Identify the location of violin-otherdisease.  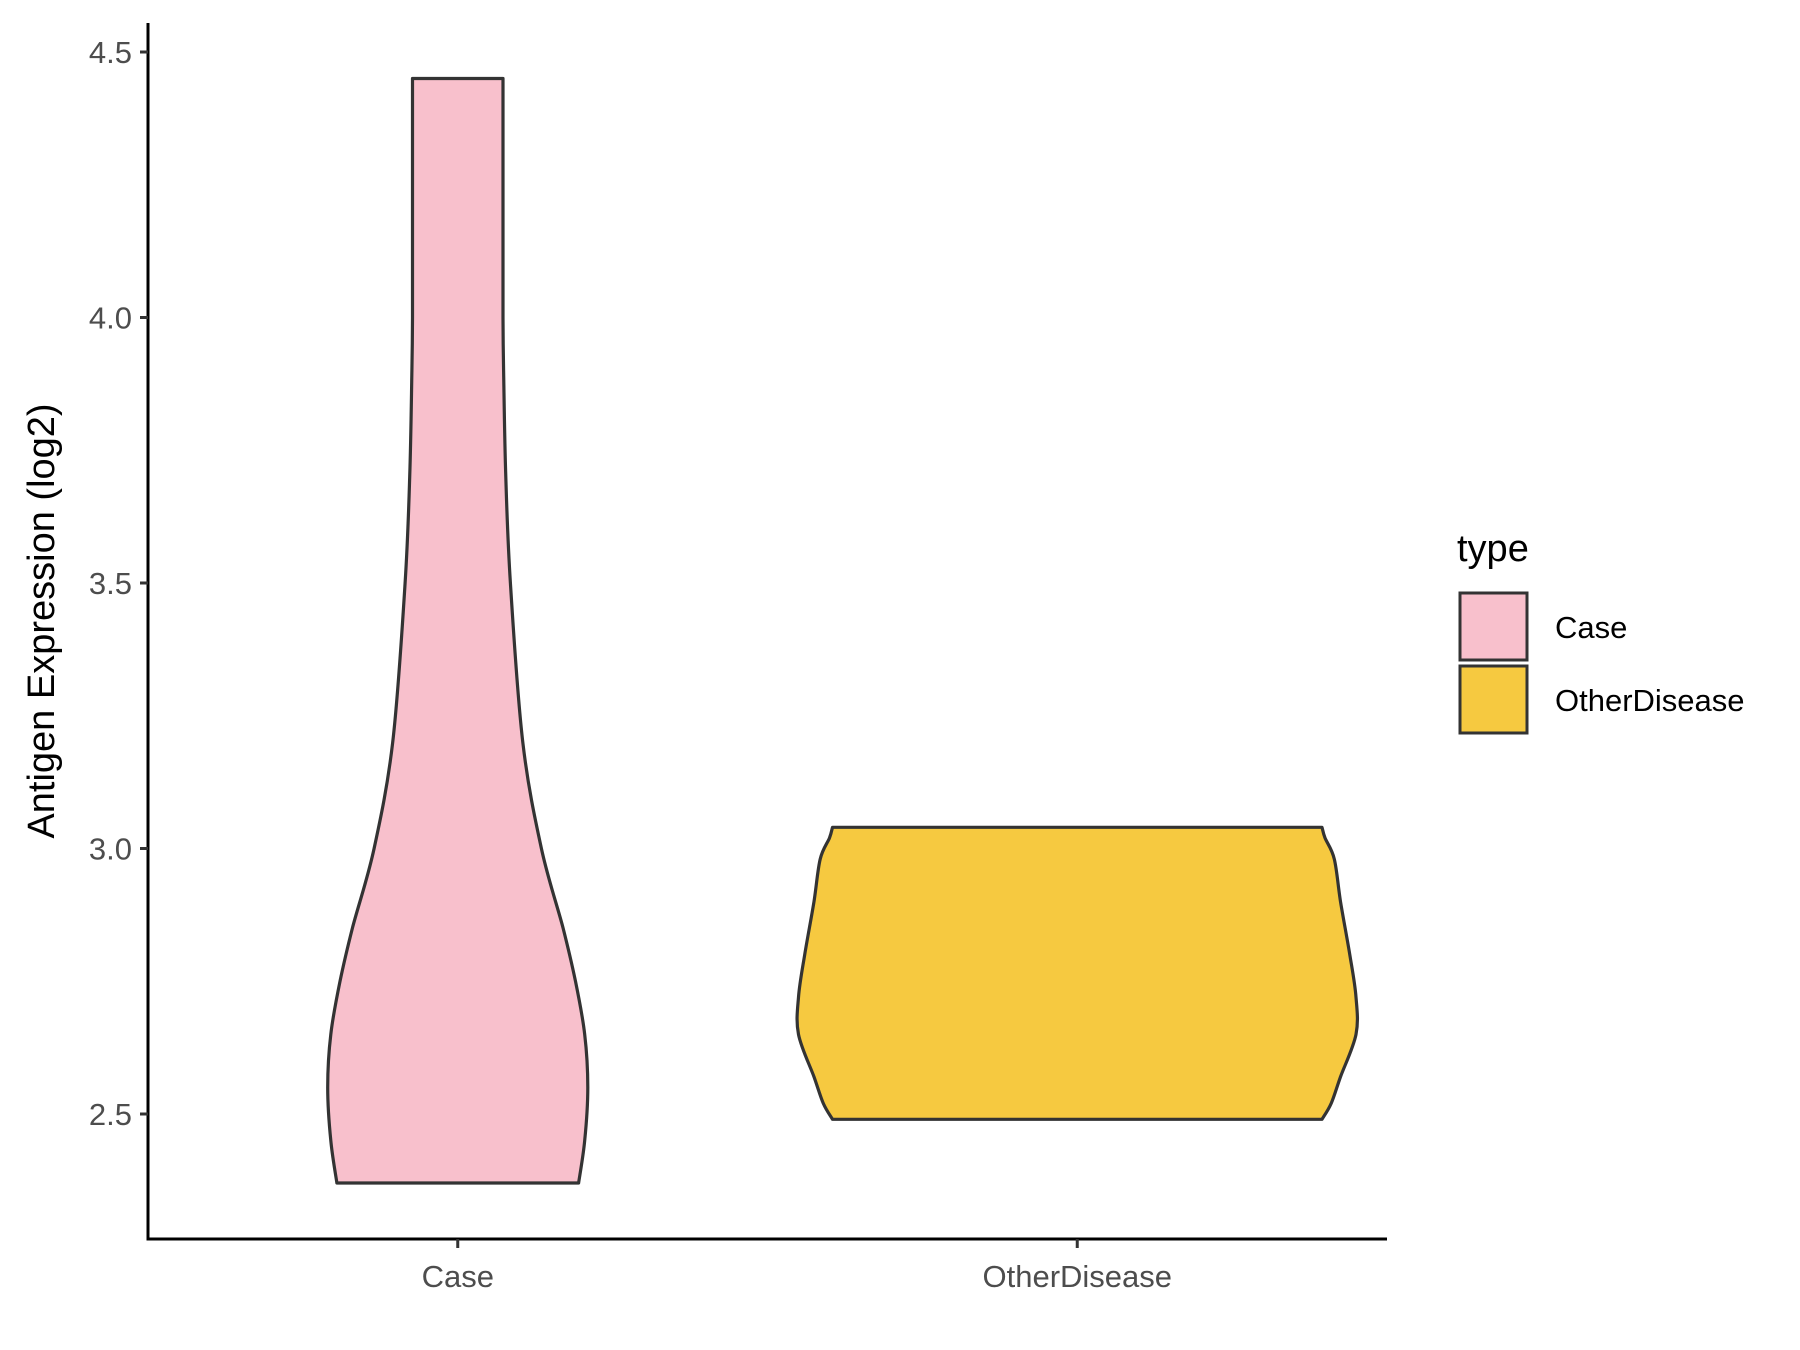
(1077, 973).